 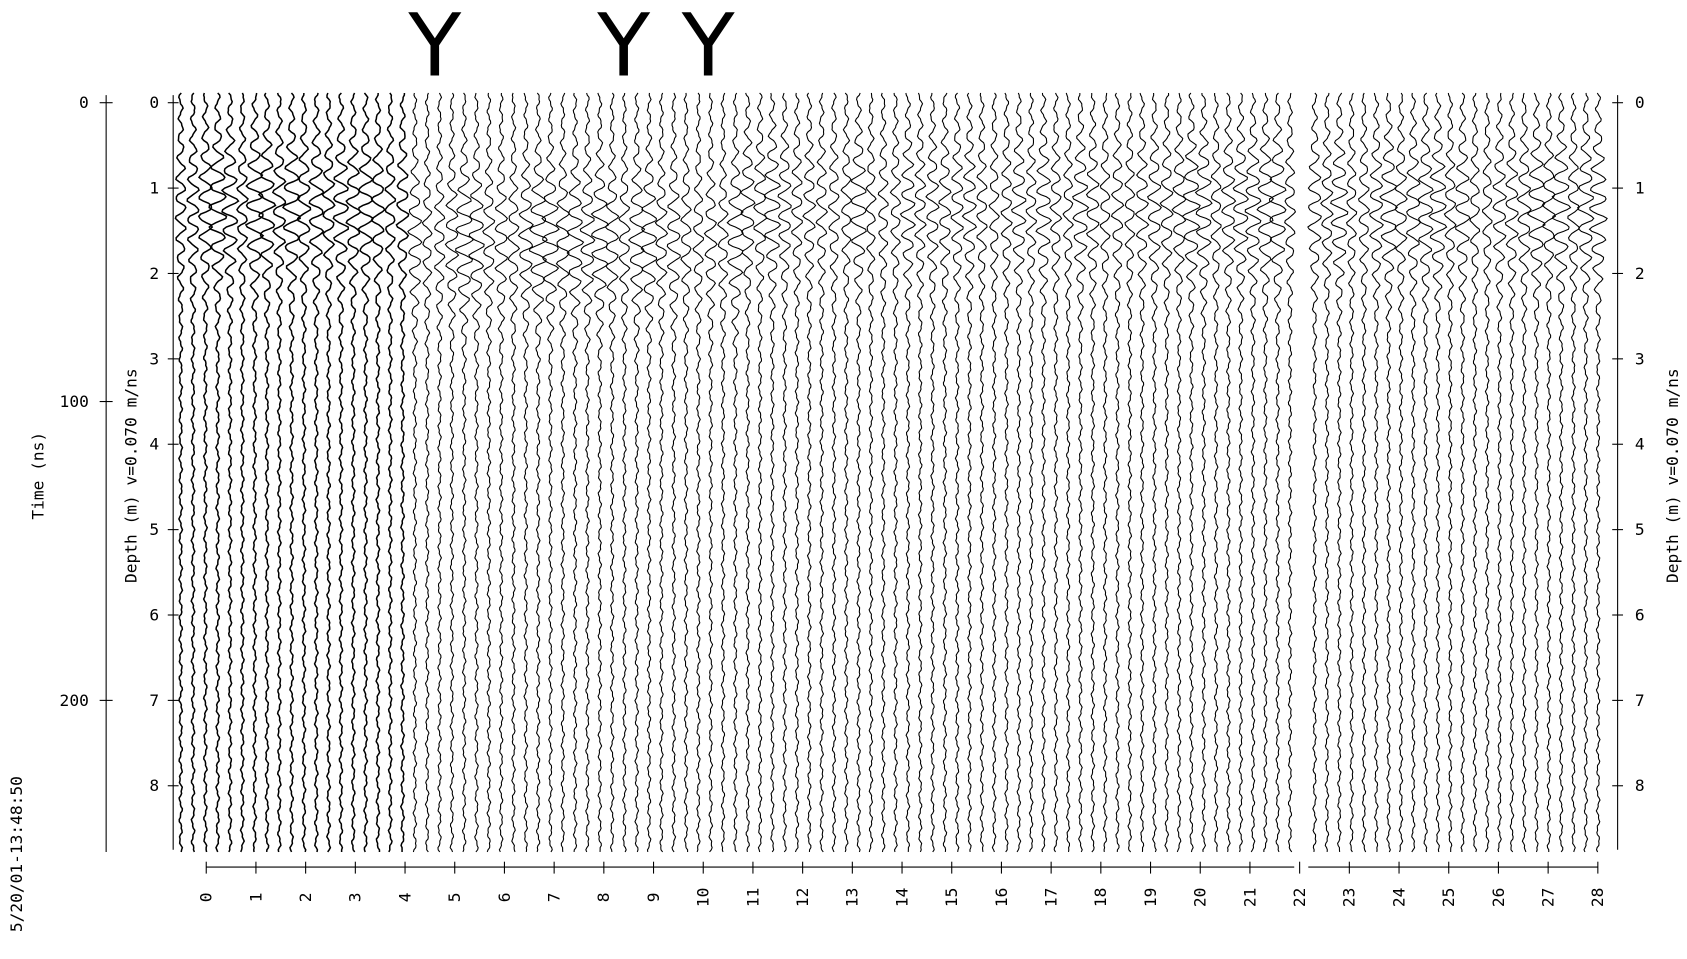 I want to click on x-tick-label: 15, so click(x=951, y=898).